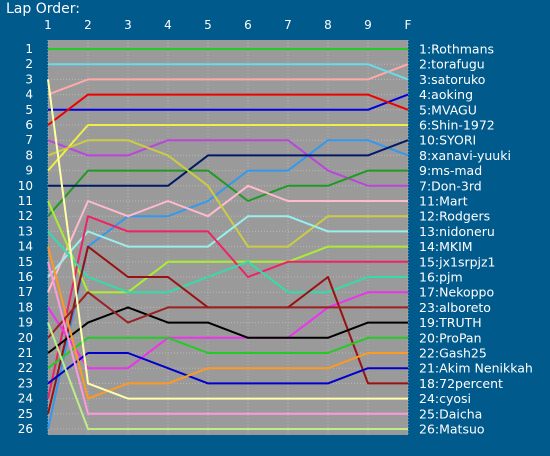  What do you see at coordinates (461, 383) in the screenshot?
I see `series-label: 18:72percent` at bounding box center [461, 383].